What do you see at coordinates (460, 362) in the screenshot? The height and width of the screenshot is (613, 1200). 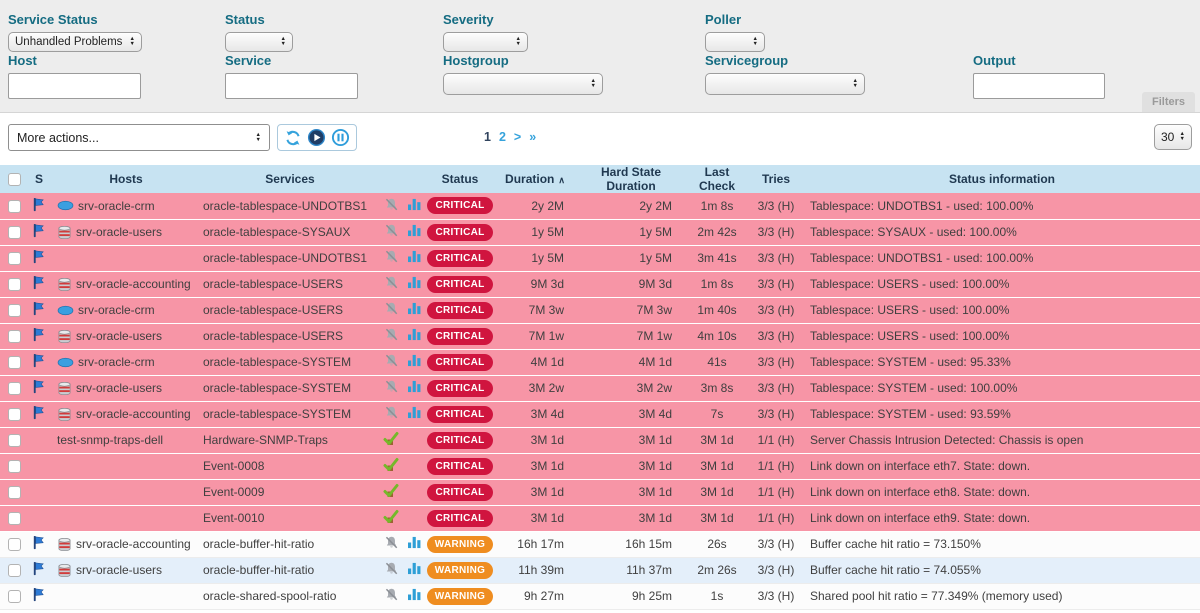 I see `status-badge: CRITICAL` at bounding box center [460, 362].